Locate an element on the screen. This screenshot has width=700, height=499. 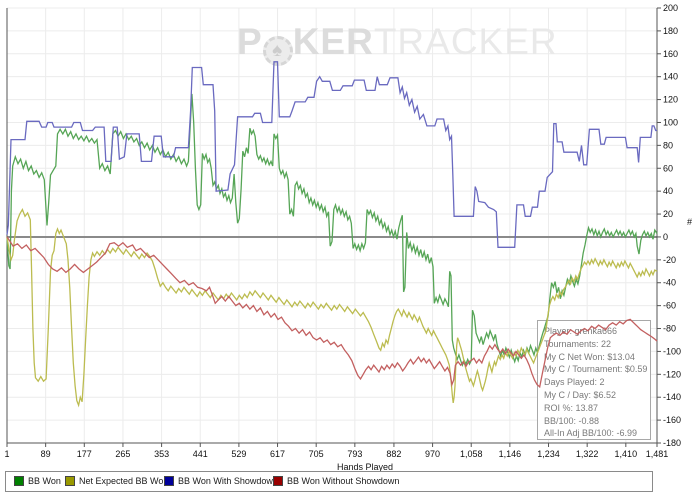
y-tick-label: 0 is located at coordinates (665, 237).